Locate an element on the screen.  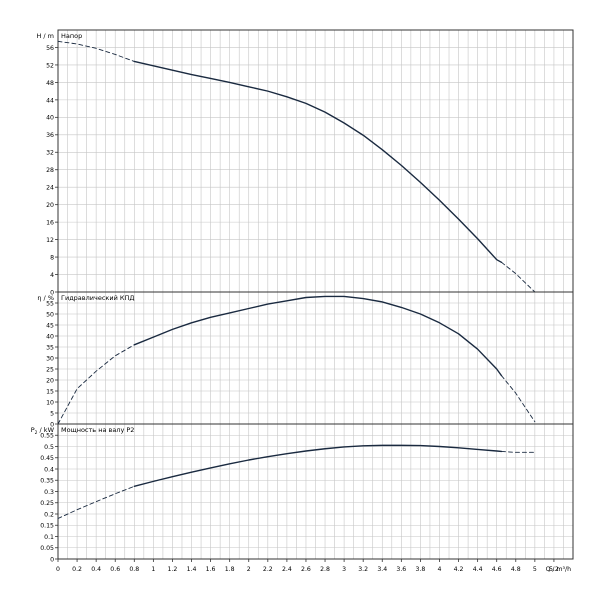
y-tick-label: 30 is located at coordinates (50, 358).